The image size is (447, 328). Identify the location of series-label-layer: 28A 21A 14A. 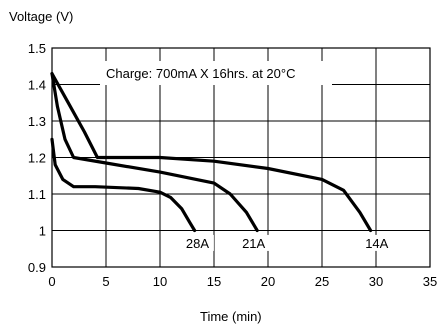
(288, 242).